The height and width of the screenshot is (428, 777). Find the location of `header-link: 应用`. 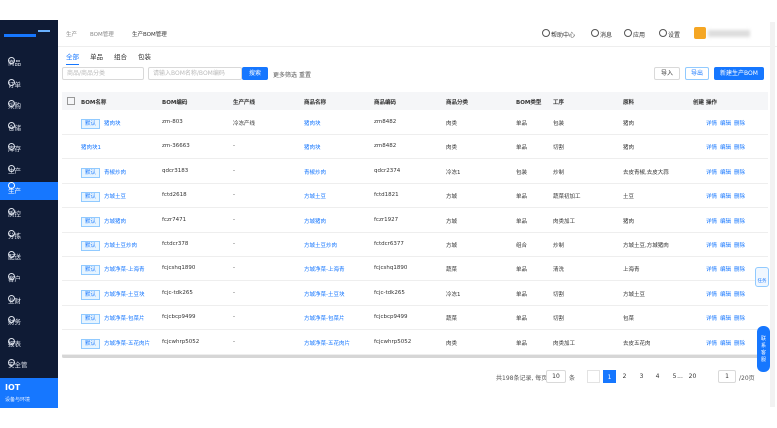

header-link: 应用 is located at coordinates (639, 35).